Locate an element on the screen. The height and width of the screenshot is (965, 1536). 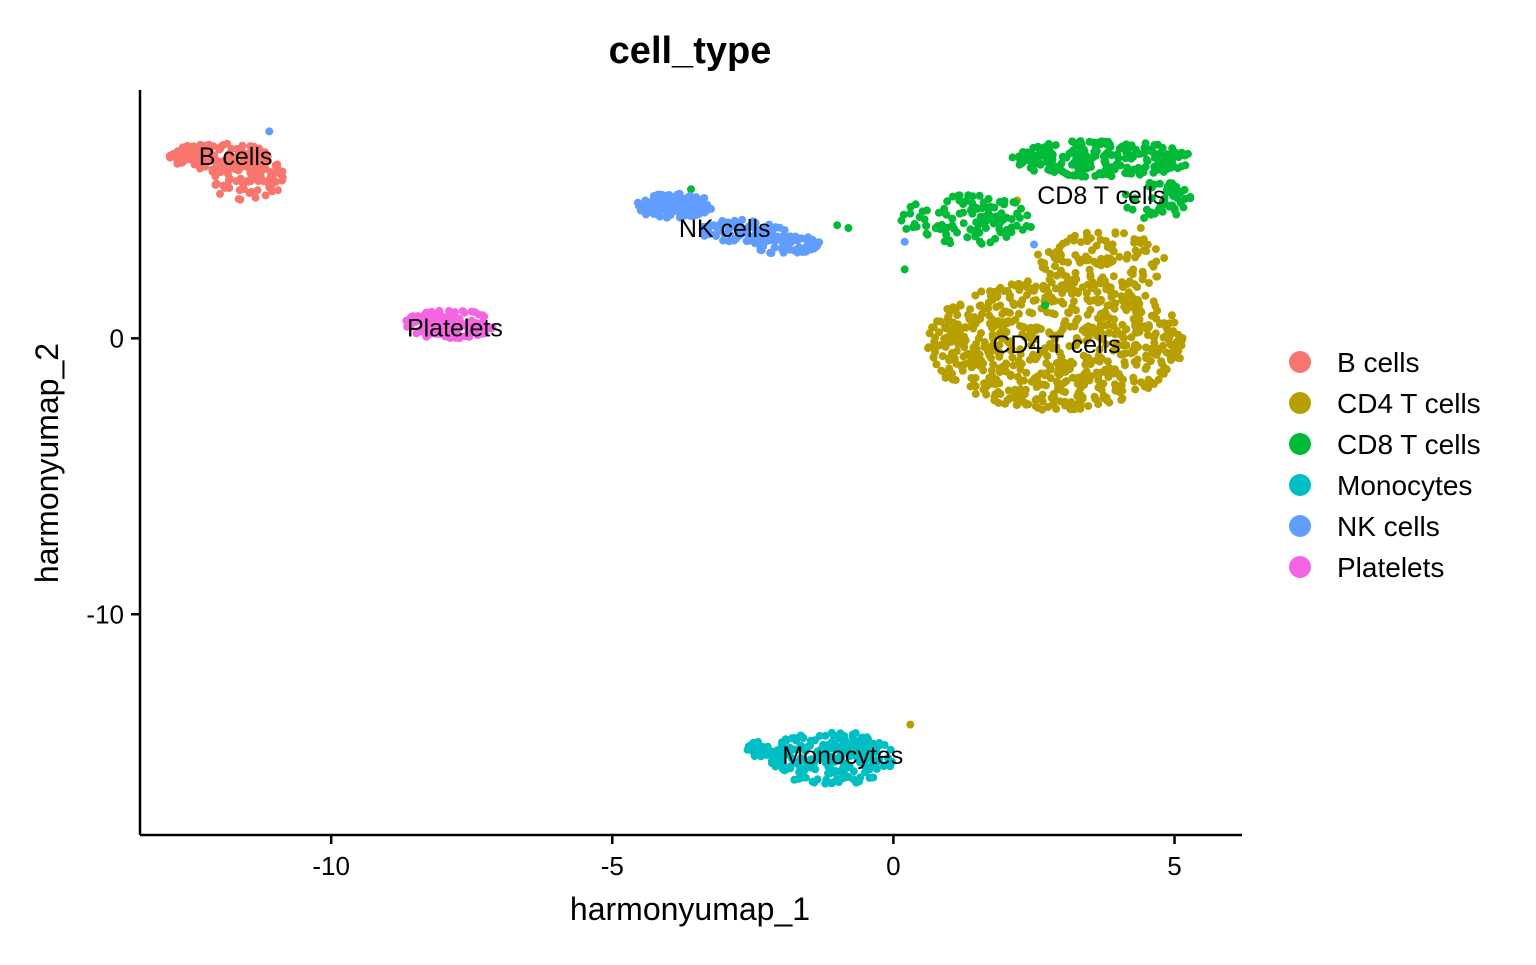
series-monocytes is located at coordinates (819, 758).